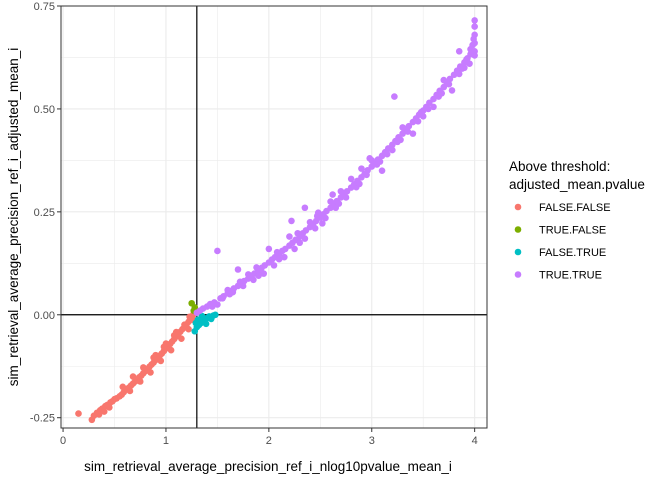  What do you see at coordinates (269, 441) in the screenshot?
I see `x-tick-label: 2` at bounding box center [269, 441].